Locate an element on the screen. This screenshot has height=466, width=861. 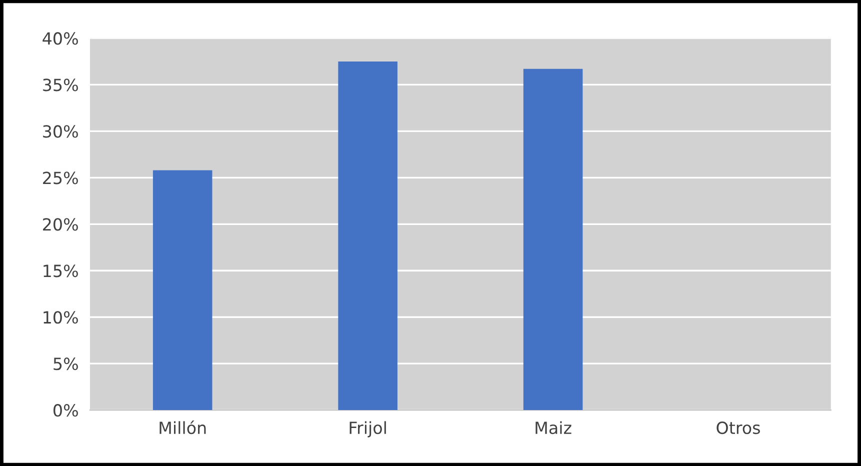
x-tick-label: Frijol is located at coordinates (368, 429).